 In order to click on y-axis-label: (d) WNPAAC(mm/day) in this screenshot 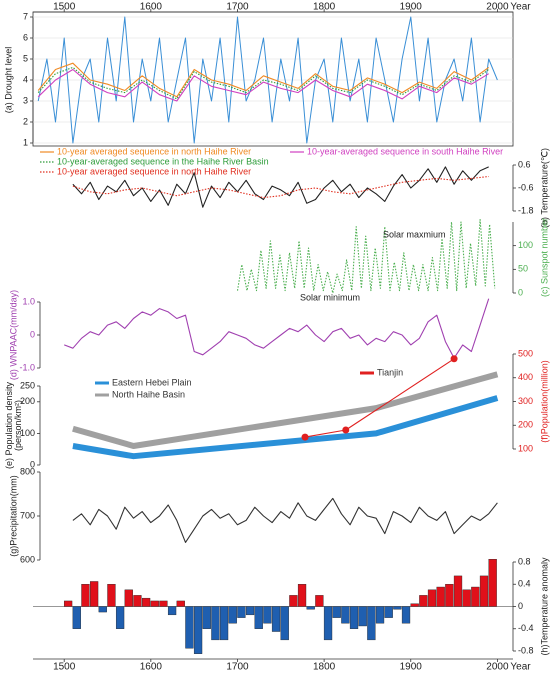, I will do `click(13, 335)`.